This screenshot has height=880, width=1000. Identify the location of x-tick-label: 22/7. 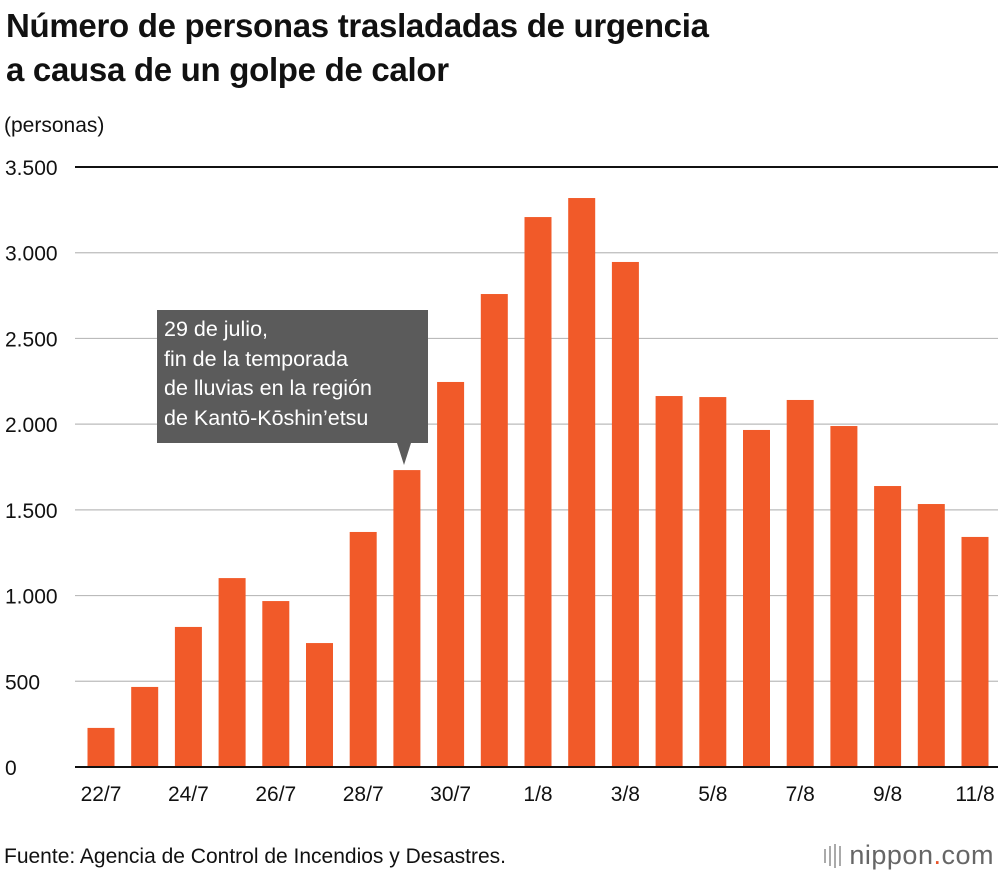
(101, 794).